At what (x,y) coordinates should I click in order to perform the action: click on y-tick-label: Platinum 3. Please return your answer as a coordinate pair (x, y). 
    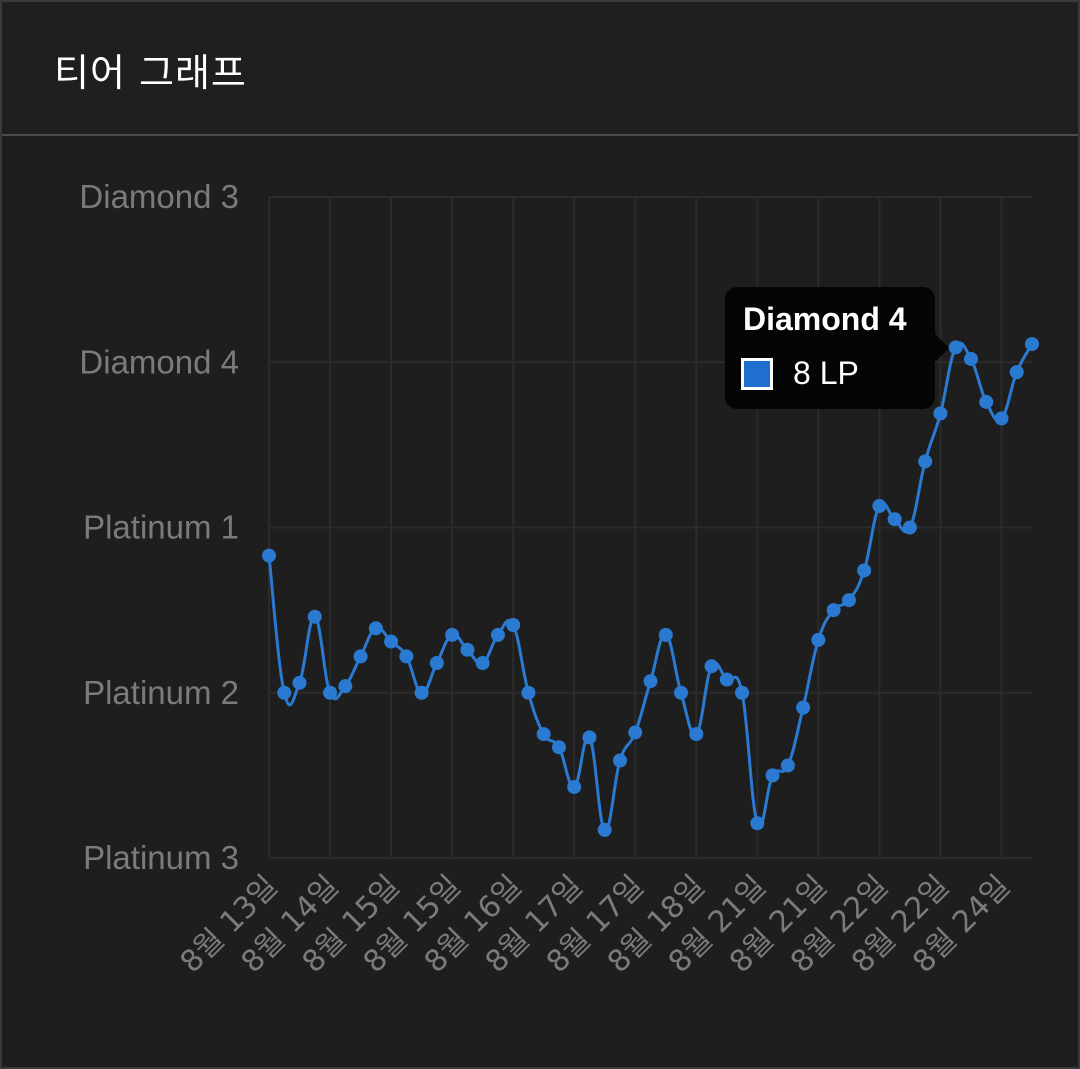
    Looking at the image, I should click on (161, 857).